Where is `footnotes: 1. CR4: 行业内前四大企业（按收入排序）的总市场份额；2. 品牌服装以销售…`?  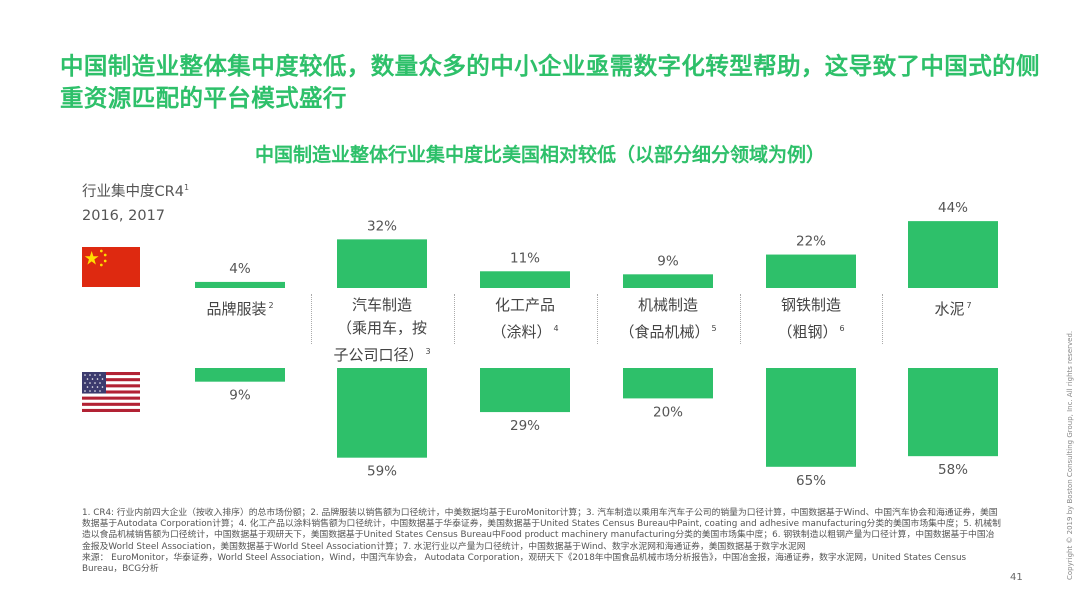
footnotes: 1. CR4: 行业内前四大企业（按收入排序）的总市场份额；2. 品牌服装以销售… is located at coordinates (542, 541).